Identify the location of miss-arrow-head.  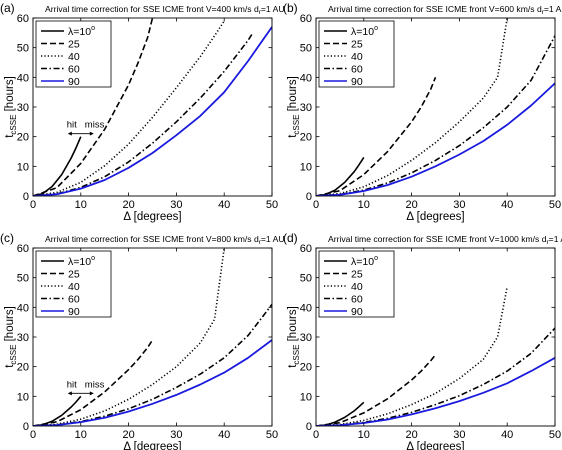
(91, 133).